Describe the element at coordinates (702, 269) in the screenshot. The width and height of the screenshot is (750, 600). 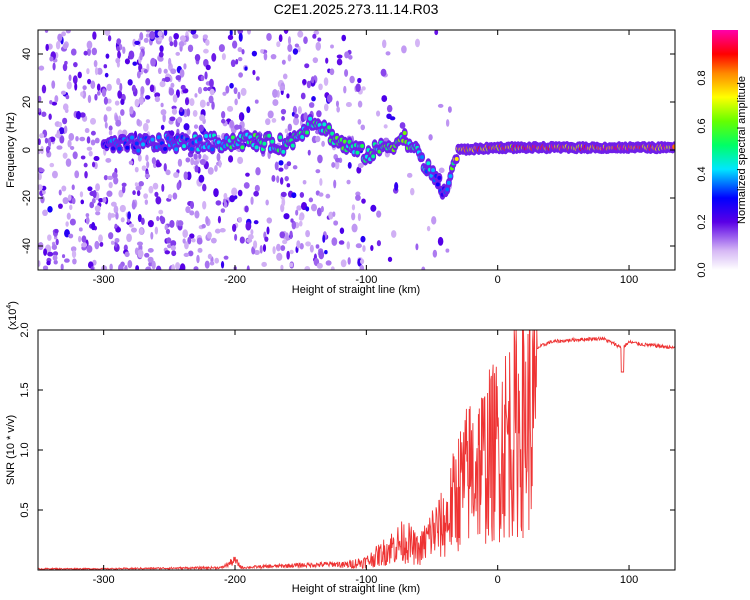
I see `colorbar-tick-label: 0.0` at that location.